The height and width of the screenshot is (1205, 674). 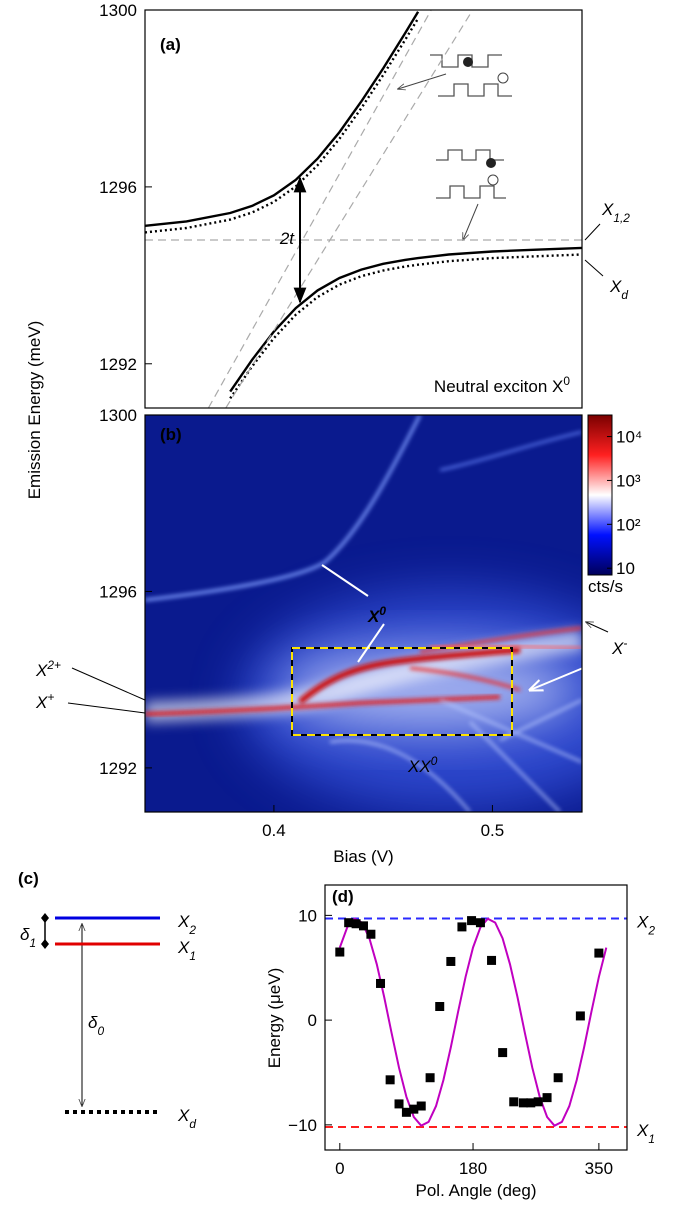 I want to click on panel-title-sup: 0, so click(x=566, y=381).